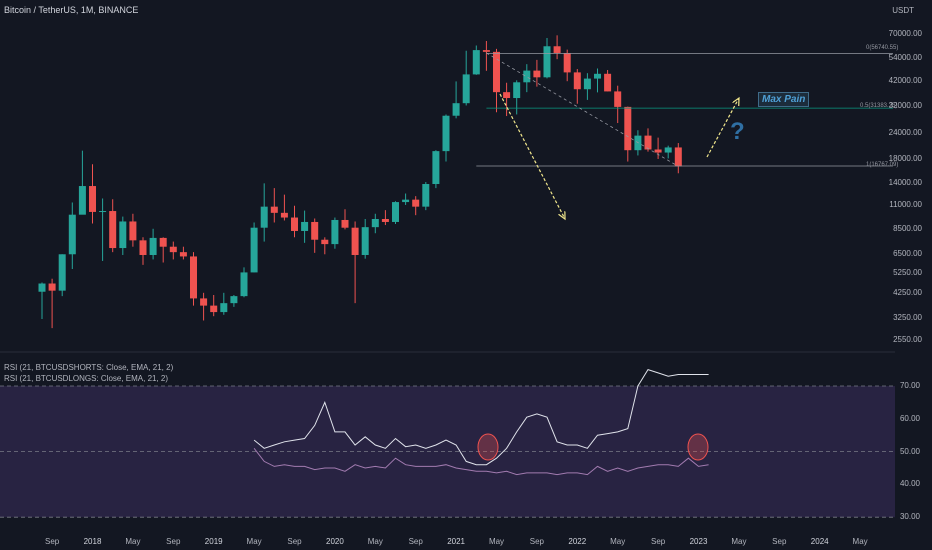 This screenshot has height=550, width=932. Describe the element at coordinates (903, 10) in the screenshot. I see `price-unit: USDT` at that location.